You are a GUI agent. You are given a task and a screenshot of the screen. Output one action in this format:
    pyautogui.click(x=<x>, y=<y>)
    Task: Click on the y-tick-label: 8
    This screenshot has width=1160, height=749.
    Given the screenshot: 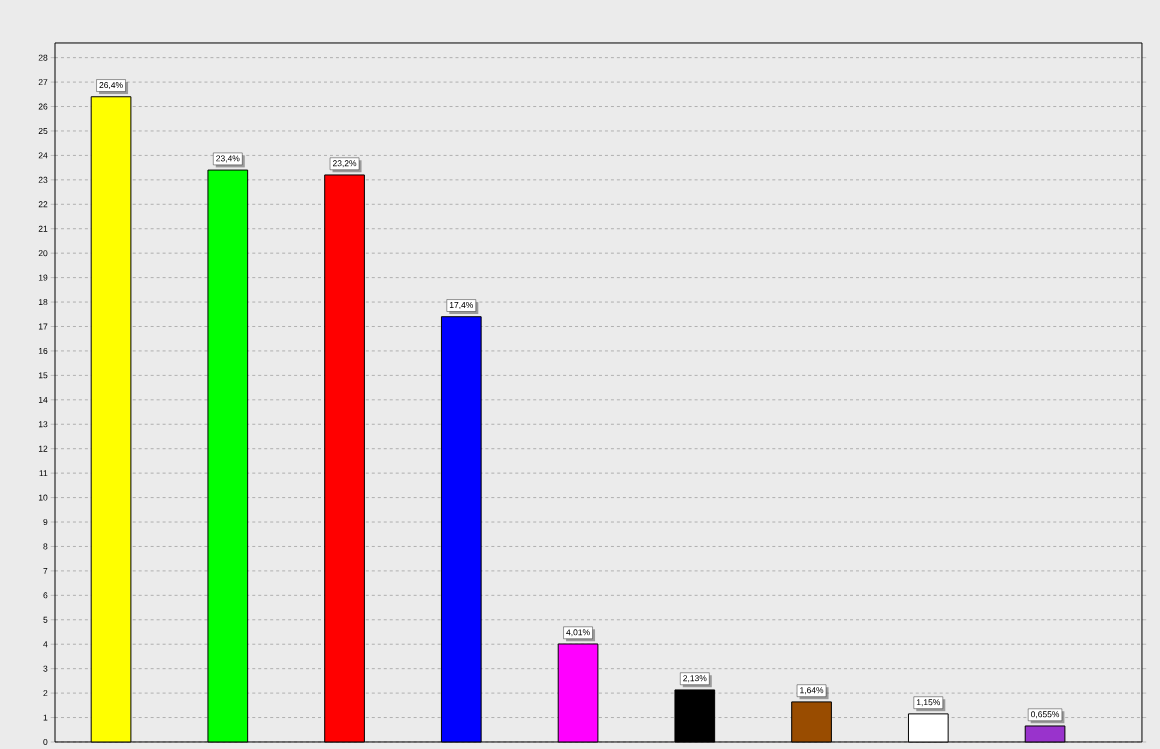 What is the action you would take?
    pyautogui.click(x=45, y=546)
    